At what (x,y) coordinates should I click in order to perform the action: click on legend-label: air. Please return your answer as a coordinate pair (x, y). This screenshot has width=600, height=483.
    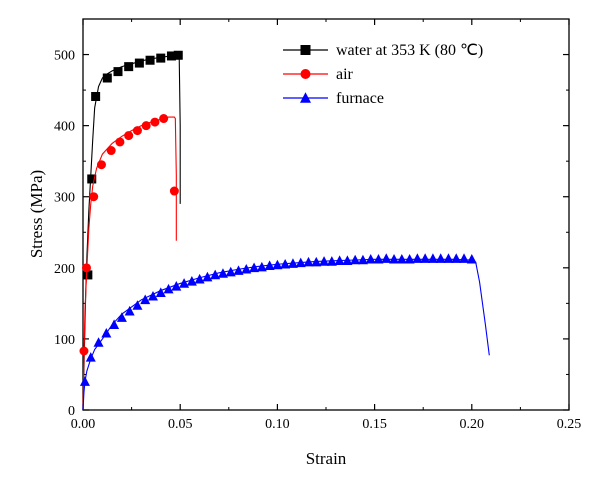
    Looking at the image, I should click on (345, 74).